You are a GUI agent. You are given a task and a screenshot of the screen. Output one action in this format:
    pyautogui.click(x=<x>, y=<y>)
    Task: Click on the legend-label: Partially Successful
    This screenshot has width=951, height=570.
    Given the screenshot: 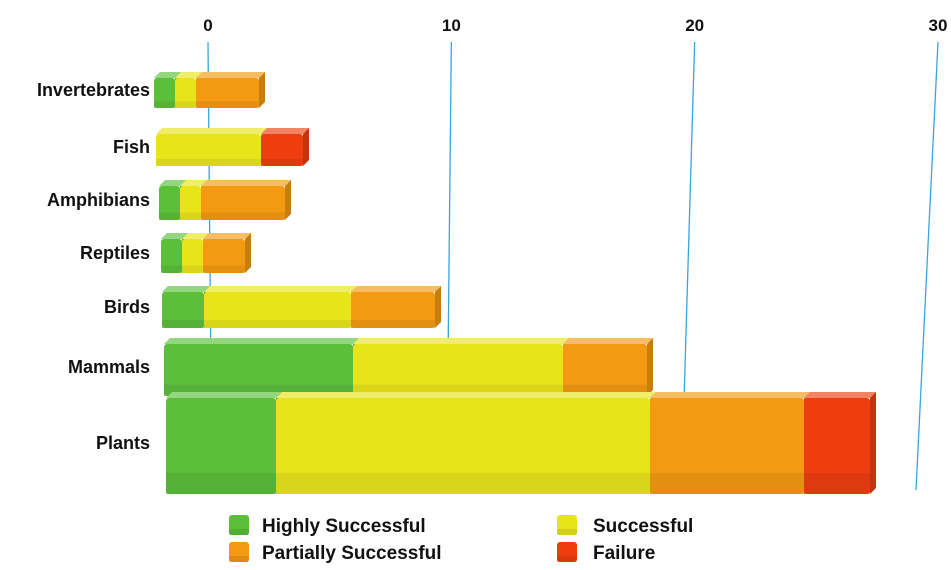 What is the action you would take?
    pyautogui.click(x=352, y=553)
    